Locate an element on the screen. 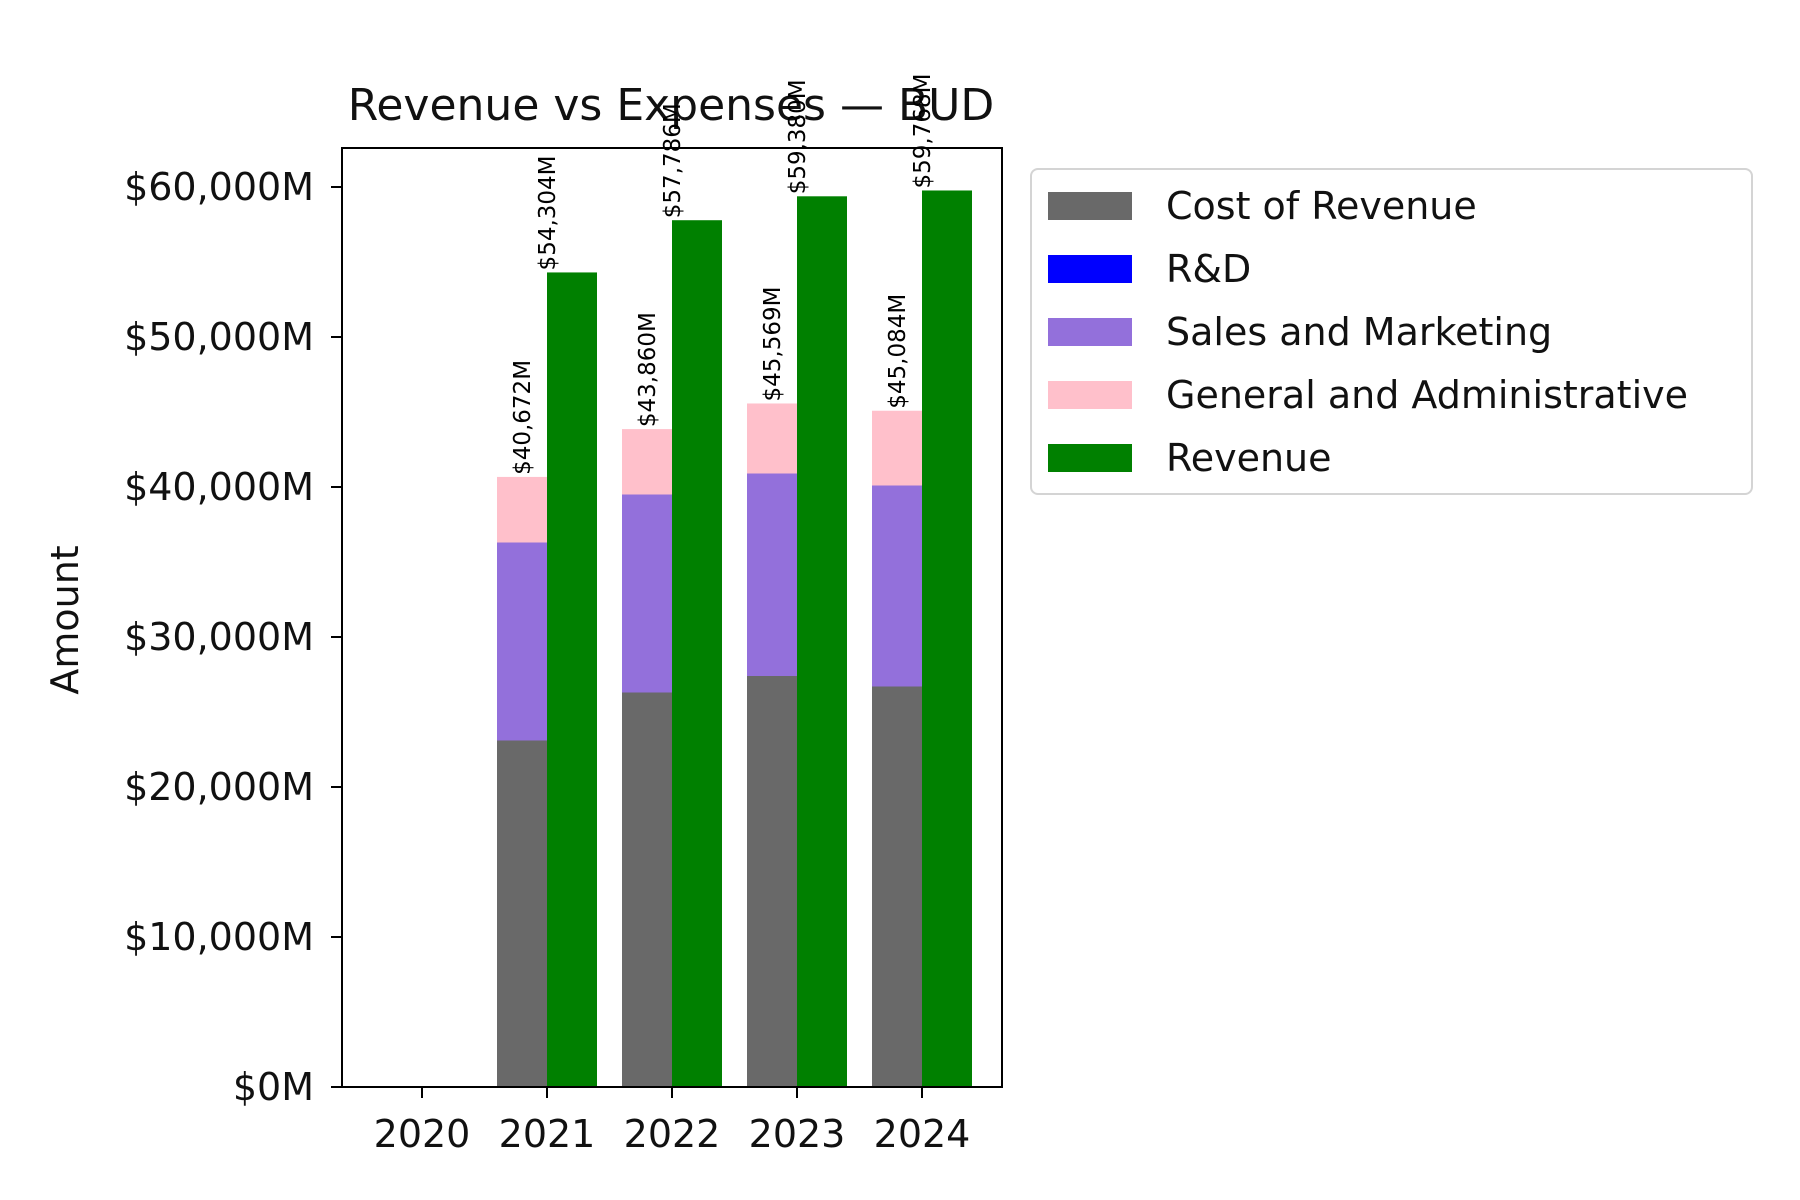 The image size is (1800, 1200). legend-swatch-revenue is located at coordinates (1090, 458).